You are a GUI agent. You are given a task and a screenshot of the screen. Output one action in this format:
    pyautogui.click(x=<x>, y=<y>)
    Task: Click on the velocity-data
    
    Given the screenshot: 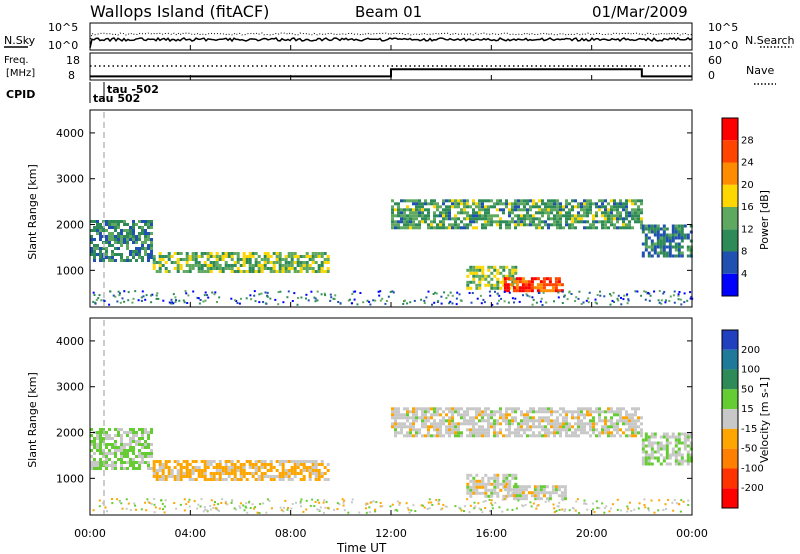 What is the action you would take?
    pyautogui.click(x=391, y=460)
    